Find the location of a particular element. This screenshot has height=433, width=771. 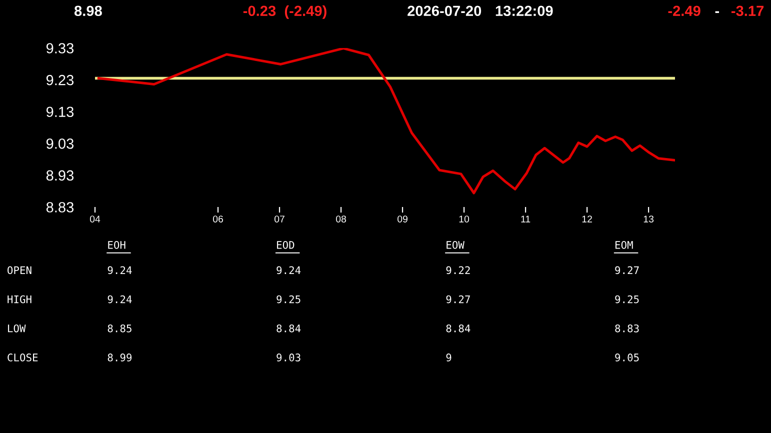

category-label: CLOSE is located at coordinates (23, 358).